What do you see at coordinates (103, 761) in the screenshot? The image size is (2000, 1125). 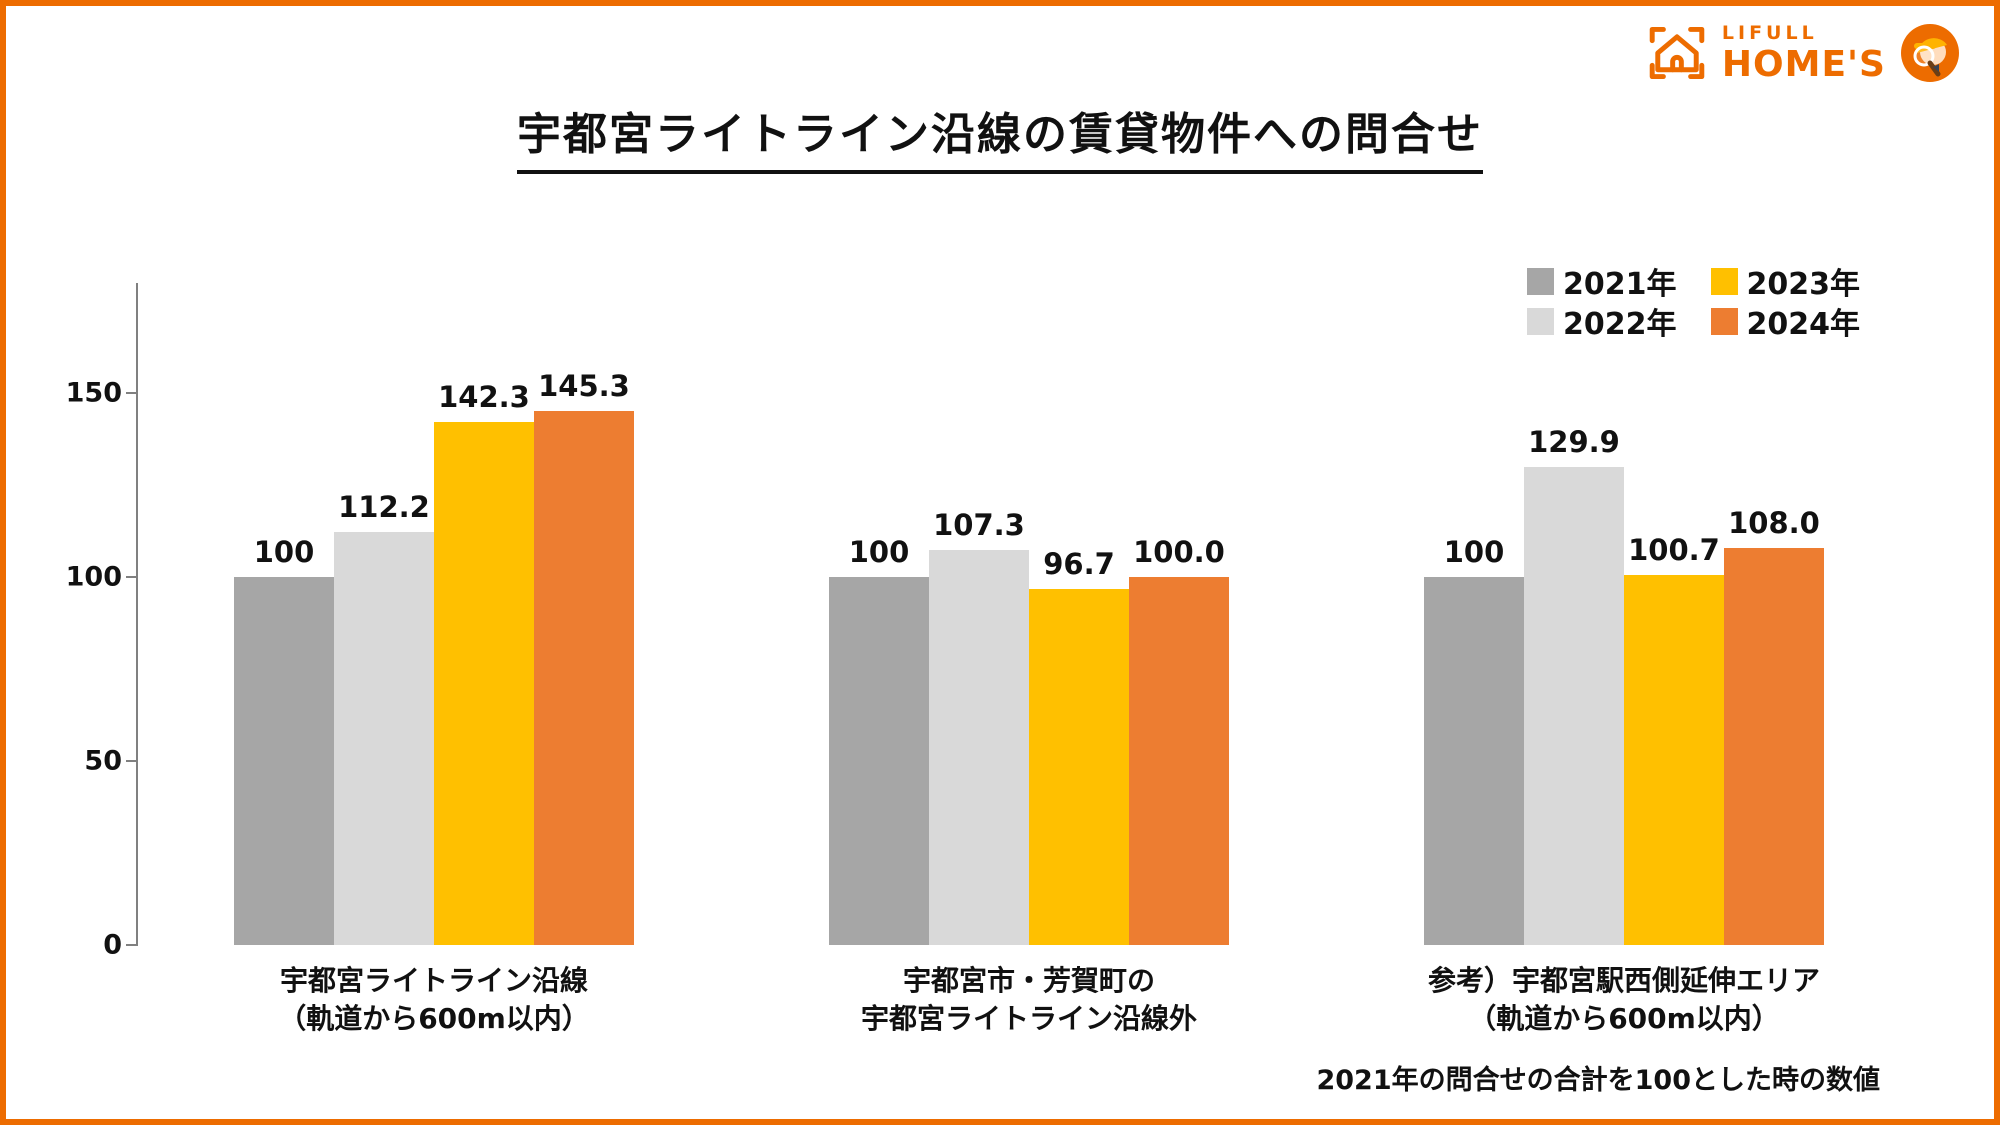 I see `y-axis-tick-label: 50` at bounding box center [103, 761].